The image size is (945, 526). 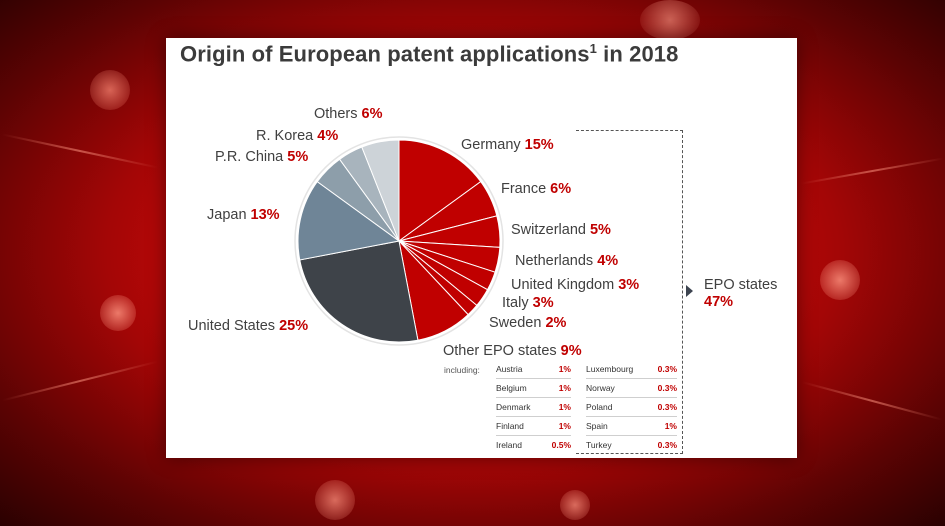 What do you see at coordinates (561, 230) in the screenshot?
I see `label-switzerland: Switzerland 5%` at bounding box center [561, 230].